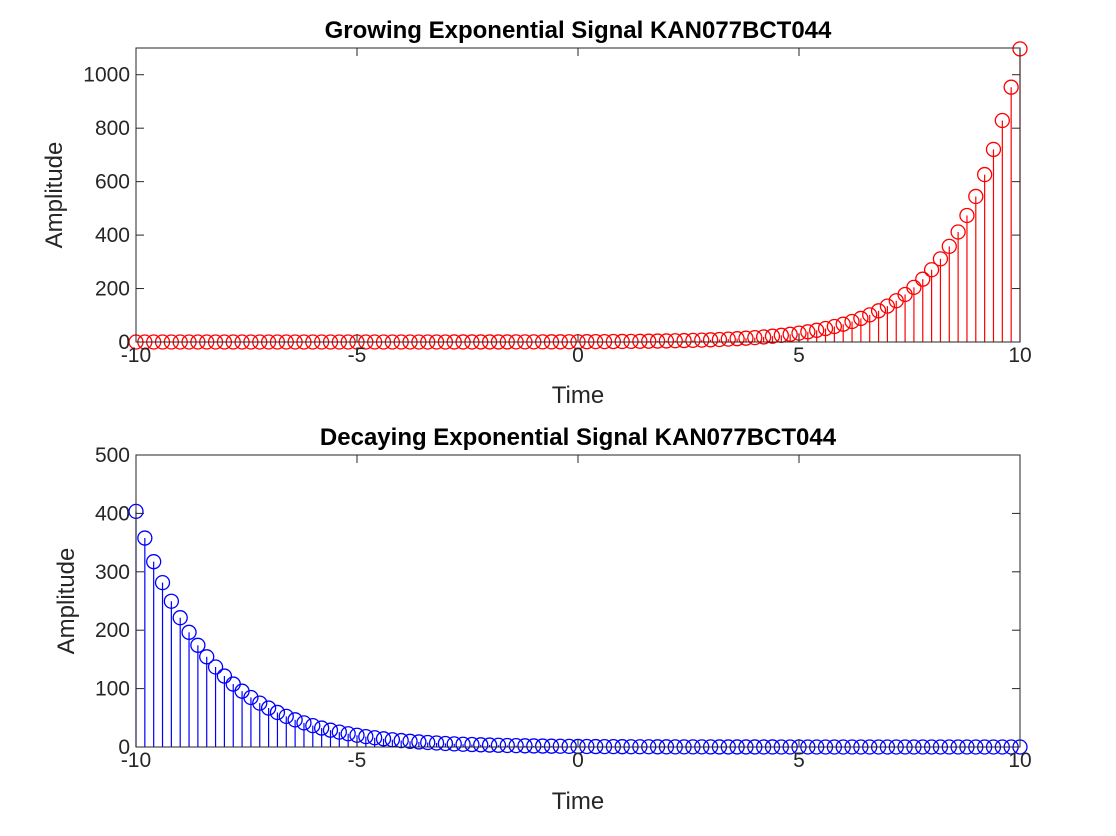  Describe the element at coordinates (106, 75) in the screenshot. I see `y-tick-label: 1000` at that location.